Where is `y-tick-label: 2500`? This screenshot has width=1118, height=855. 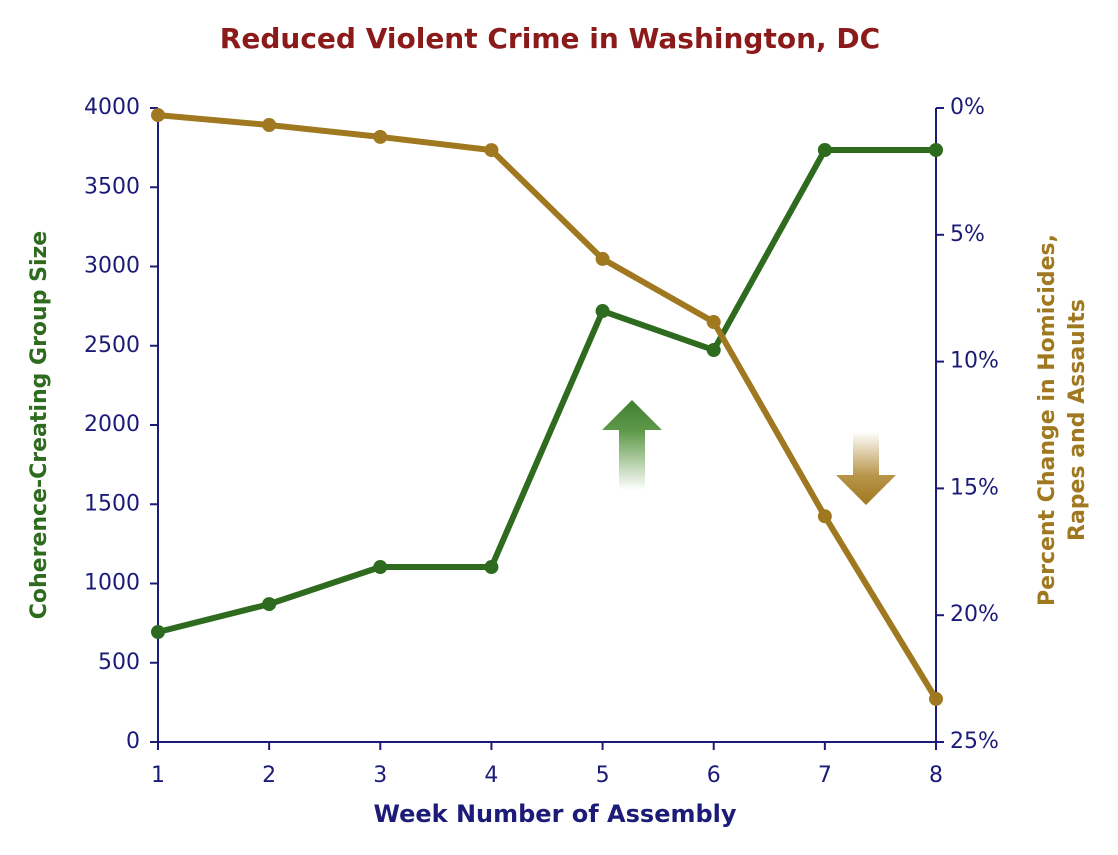 y-tick-label: 2500 is located at coordinates (112, 345).